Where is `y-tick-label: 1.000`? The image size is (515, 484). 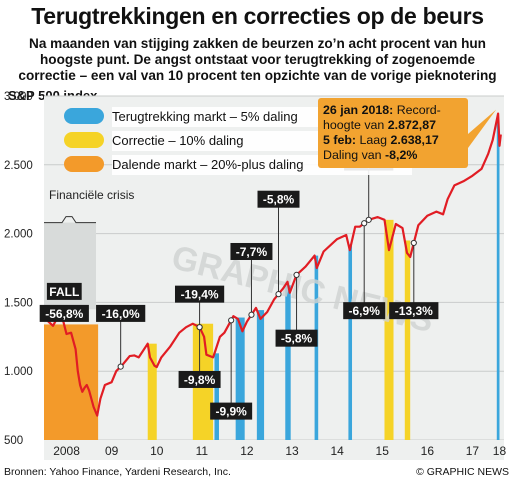
y-tick-label: 1.000 is located at coordinates (18, 372).